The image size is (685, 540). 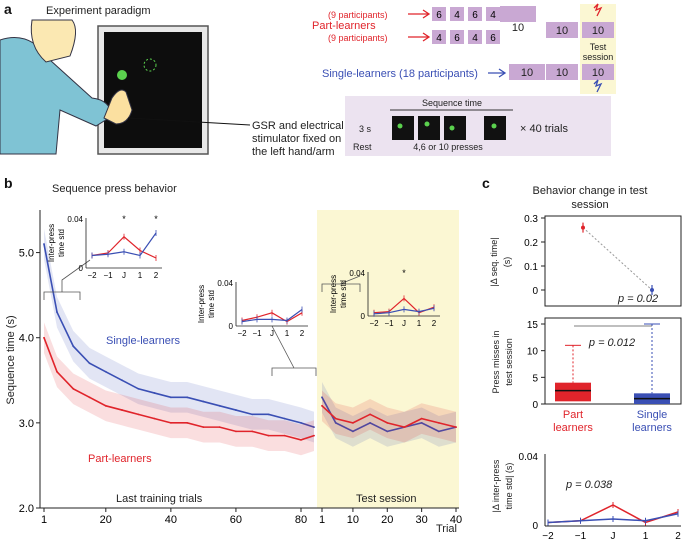 What do you see at coordinates (652, 428) in the screenshot?
I see `c-single-label-2: learners` at bounding box center [652, 428].